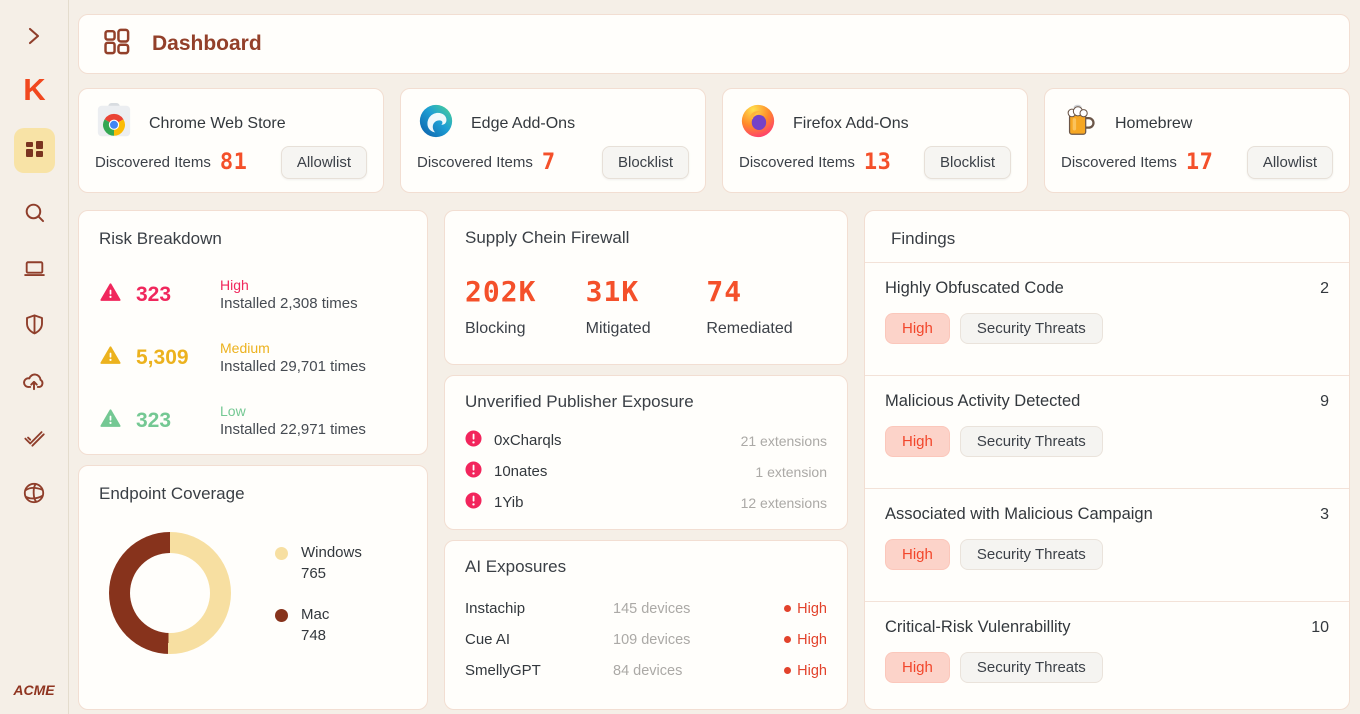 This screenshot has width=1360, height=714. I want to click on ai-app-name: Instachip, so click(495, 608).